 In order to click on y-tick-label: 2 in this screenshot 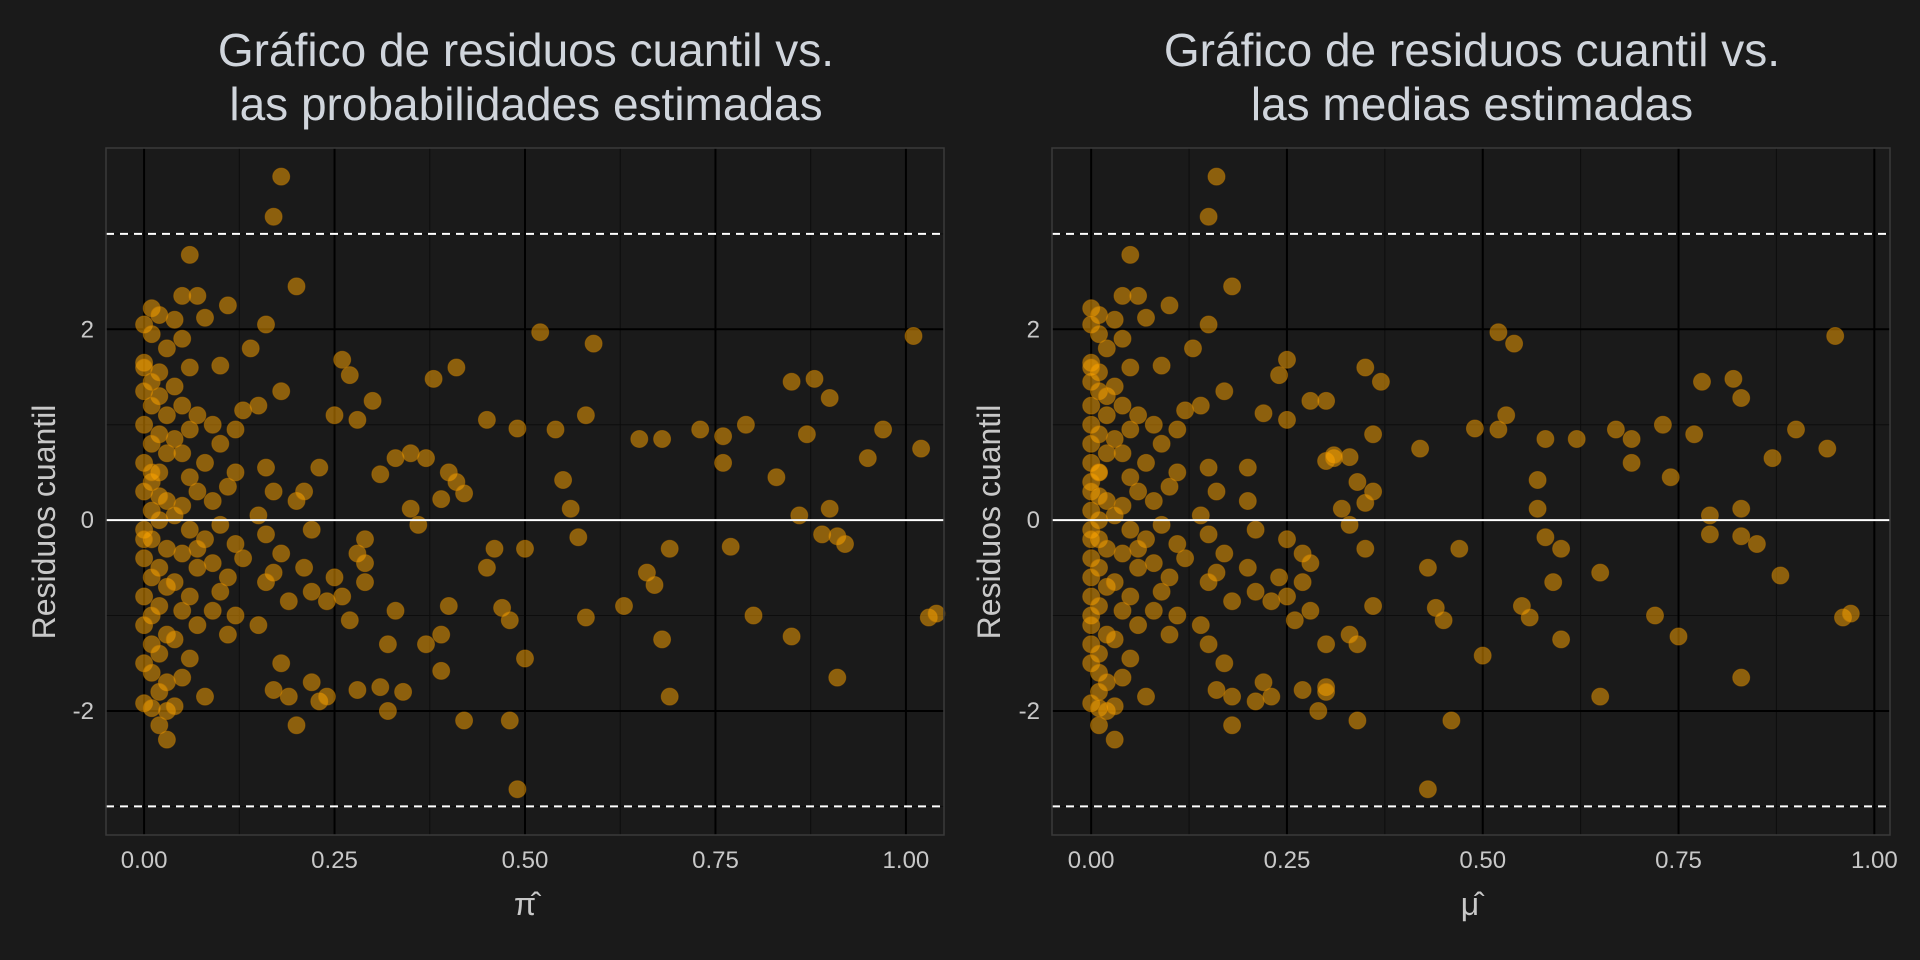, I will do `click(87, 329)`.